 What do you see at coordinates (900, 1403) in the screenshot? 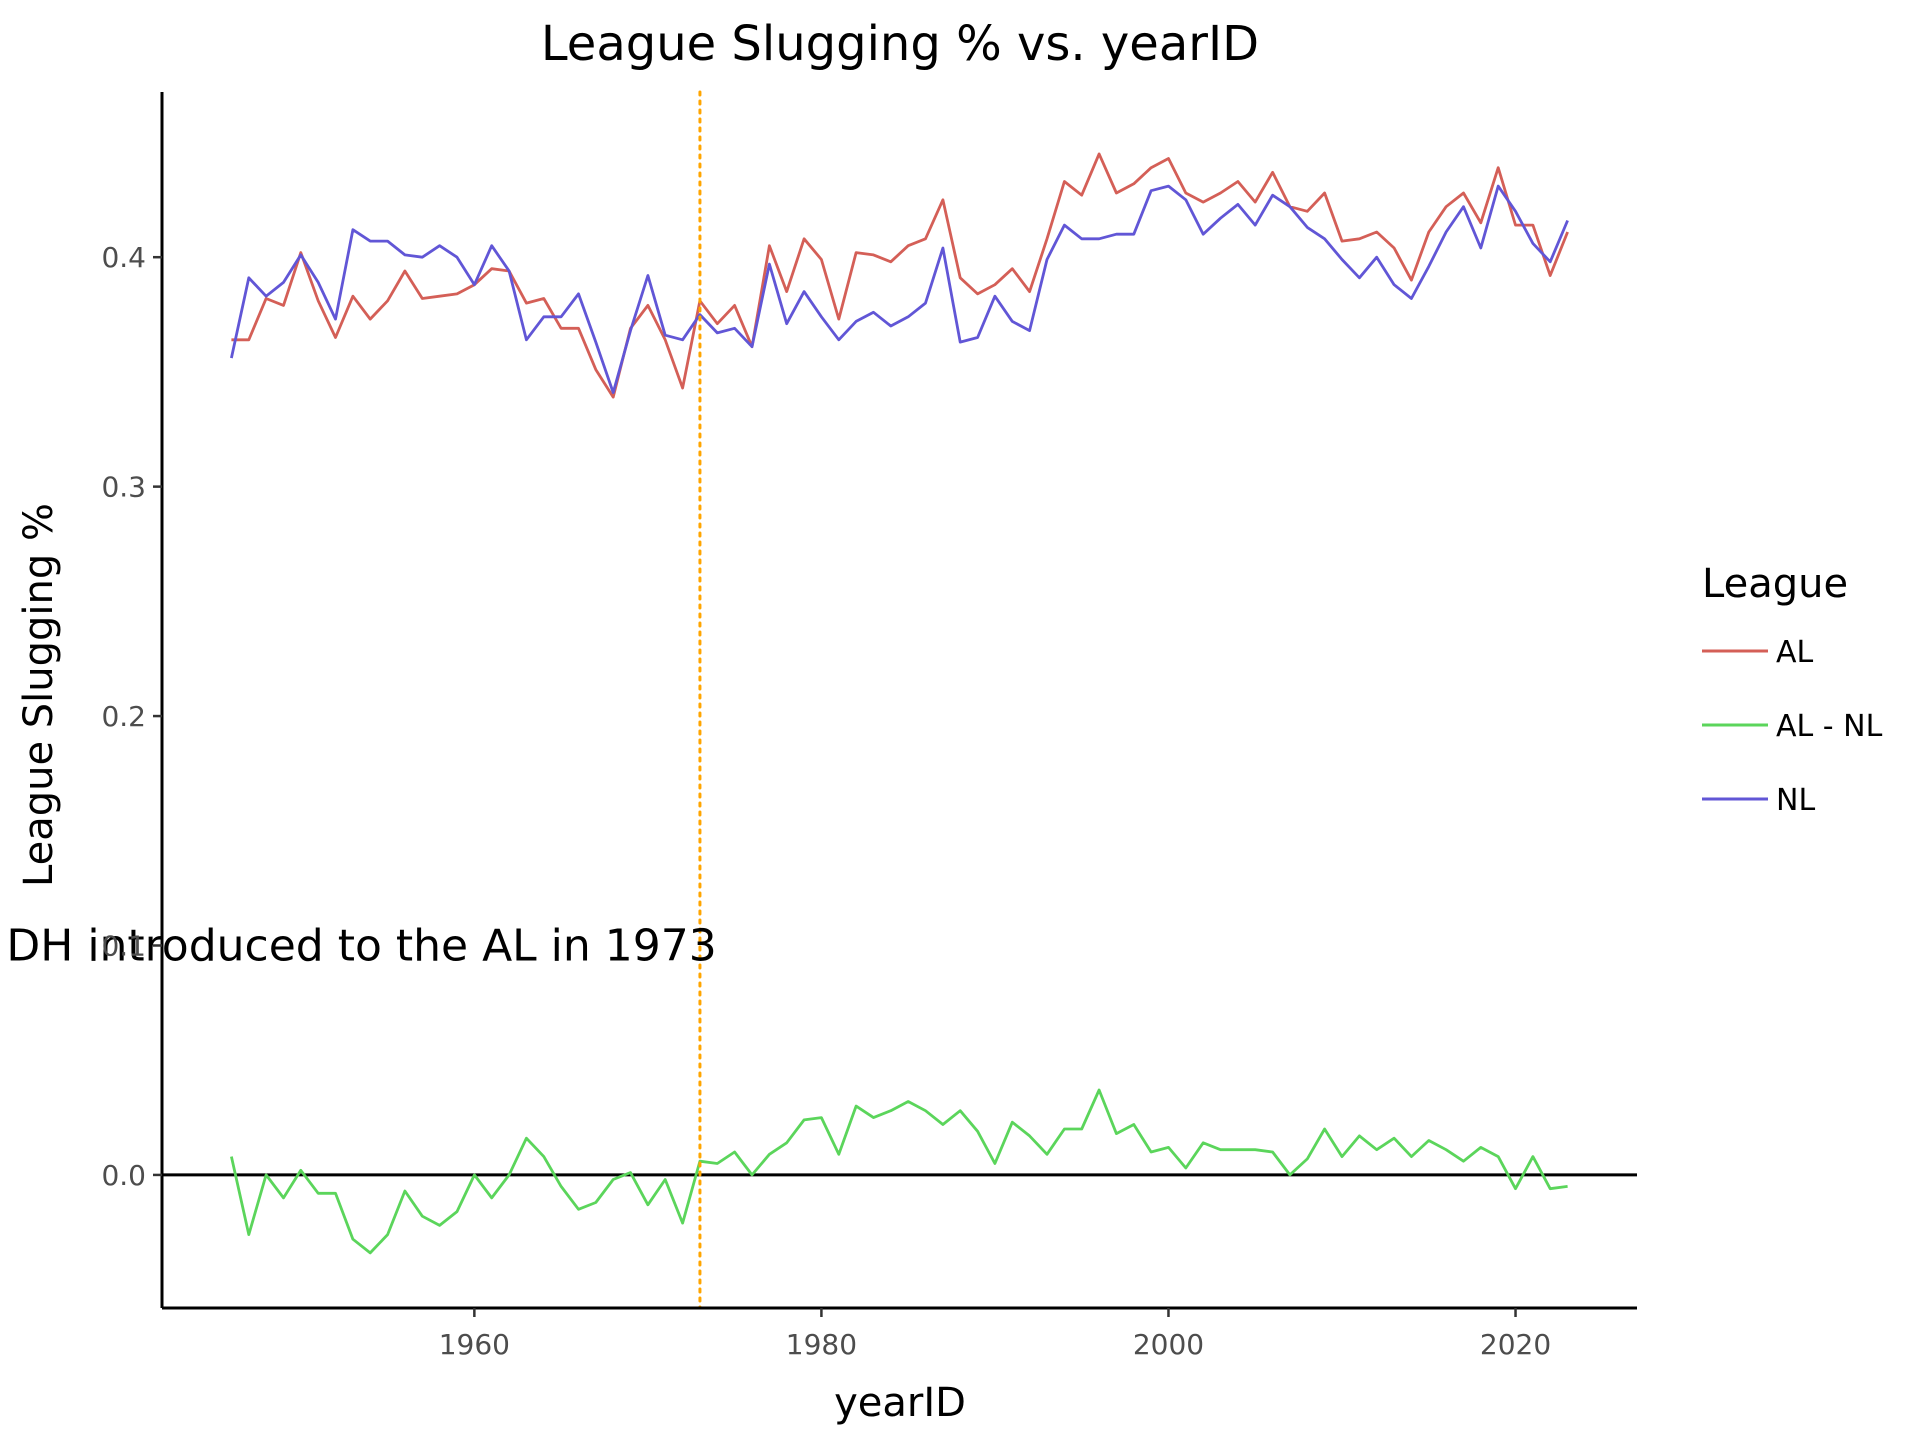
I see `x-axis-title: yearID` at bounding box center [900, 1403].